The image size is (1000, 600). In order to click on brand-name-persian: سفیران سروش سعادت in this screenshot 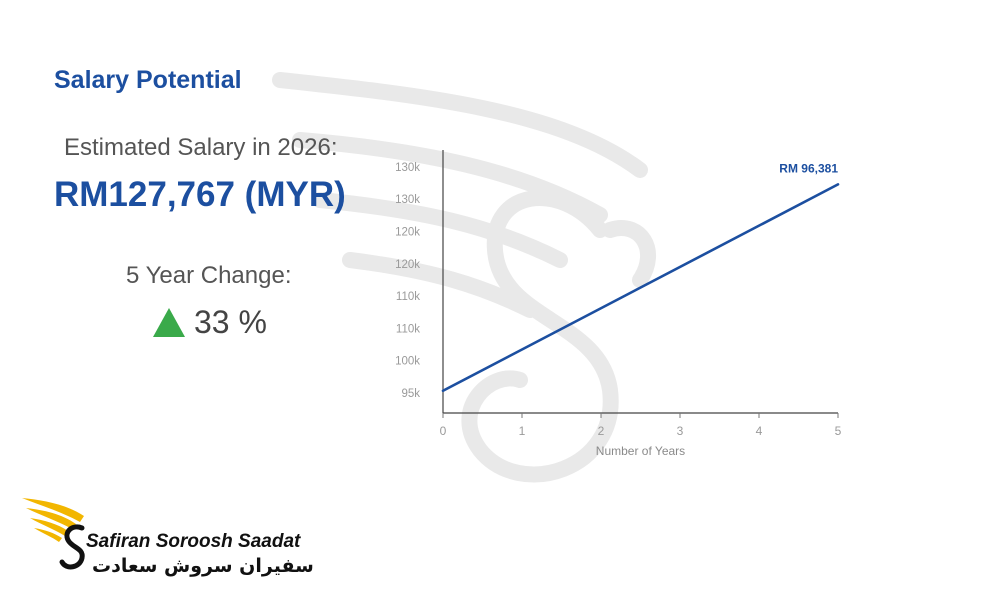, I will do `click(203, 566)`.